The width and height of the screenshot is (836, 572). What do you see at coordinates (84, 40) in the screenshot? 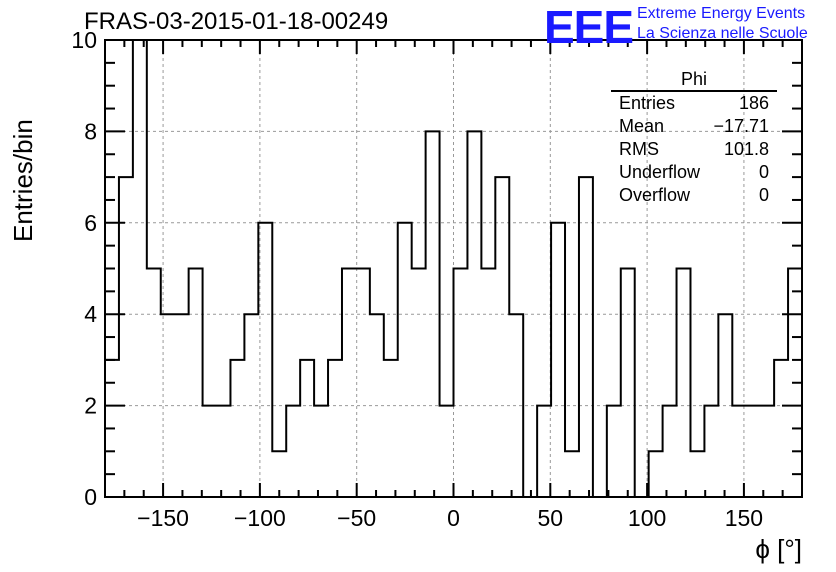
I see `y-tick-label: 10` at bounding box center [84, 40].